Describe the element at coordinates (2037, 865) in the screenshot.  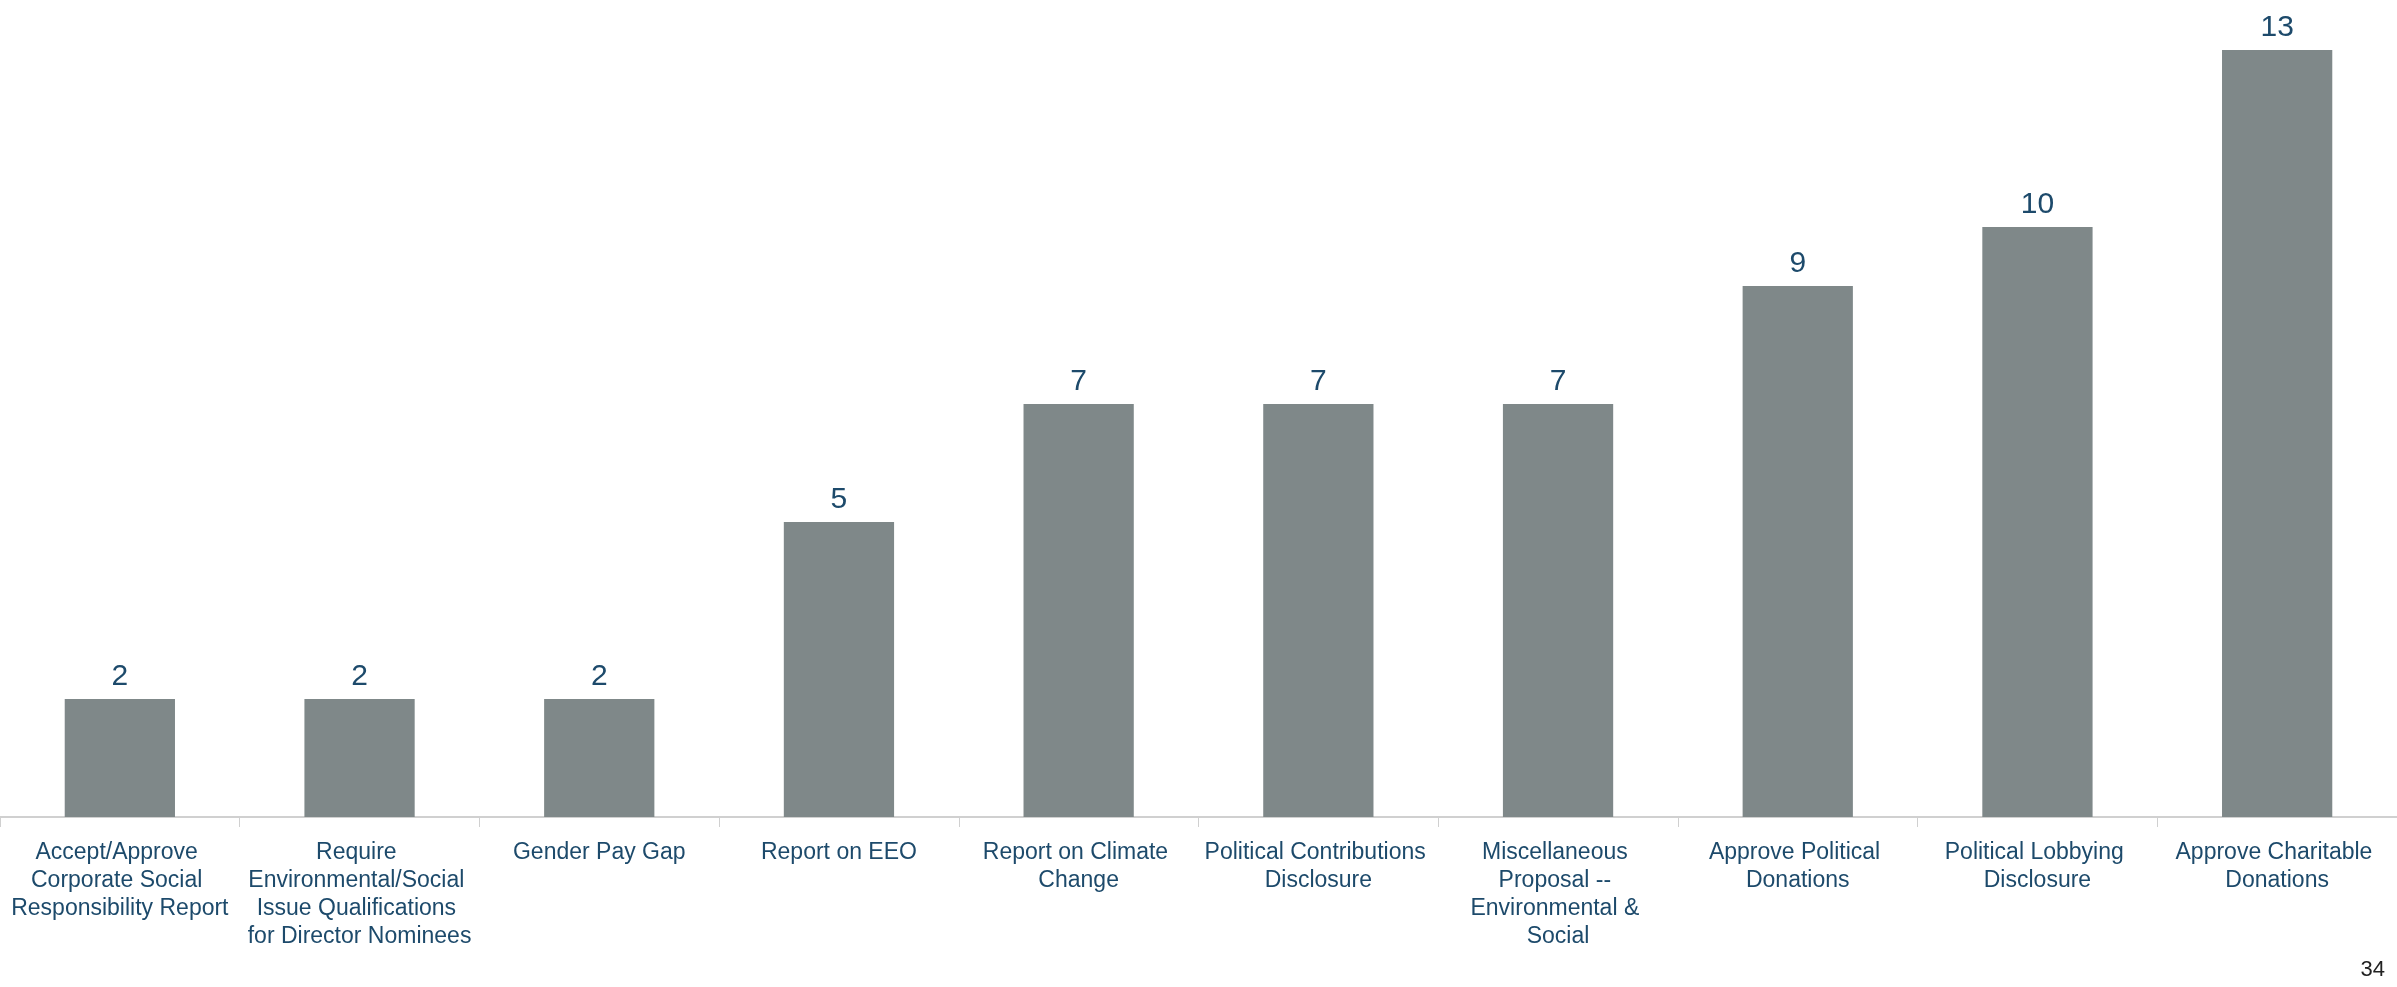
I see `x-tick-label: Political Lobbying Disclosure` at that location.